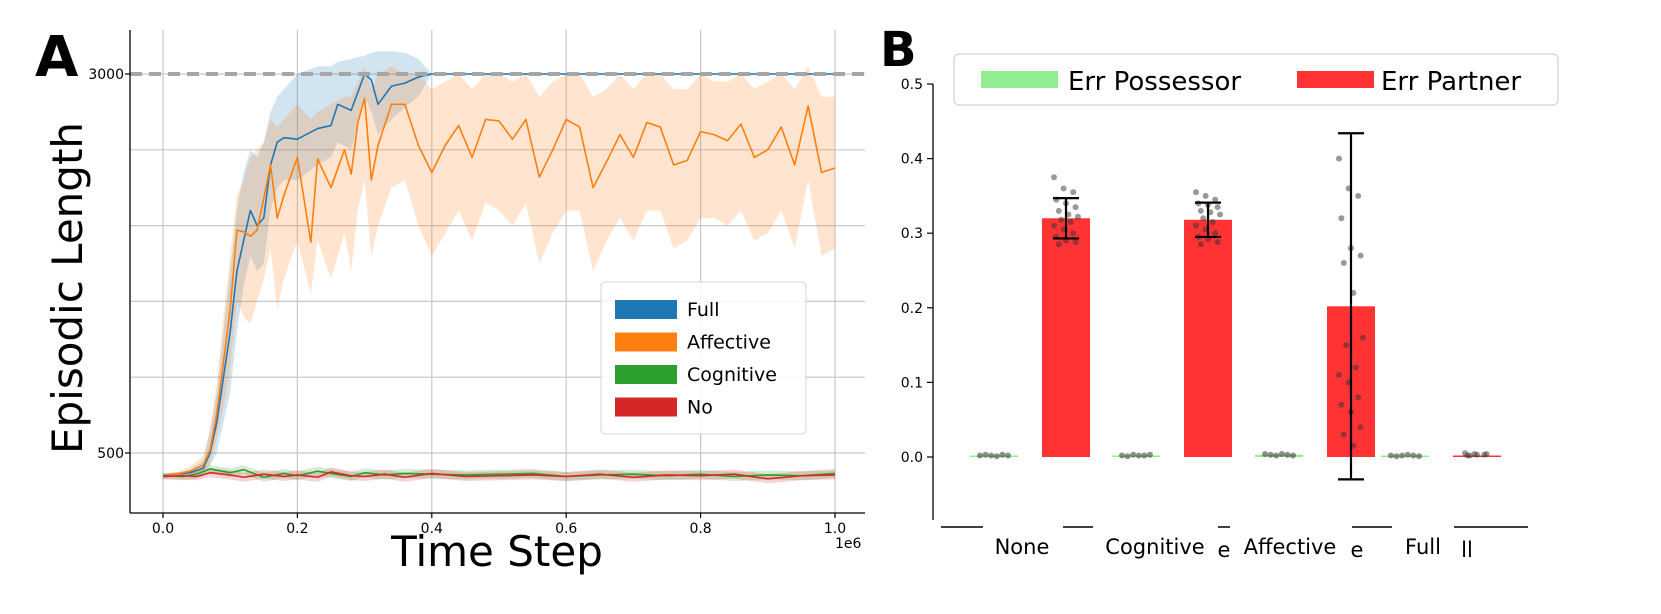 Image resolution: width=1661 pixels, height=614 pixels. Describe the element at coordinates (67, 288) in the screenshot. I see `panel-a-y-axis-title: Episodic Length` at that location.